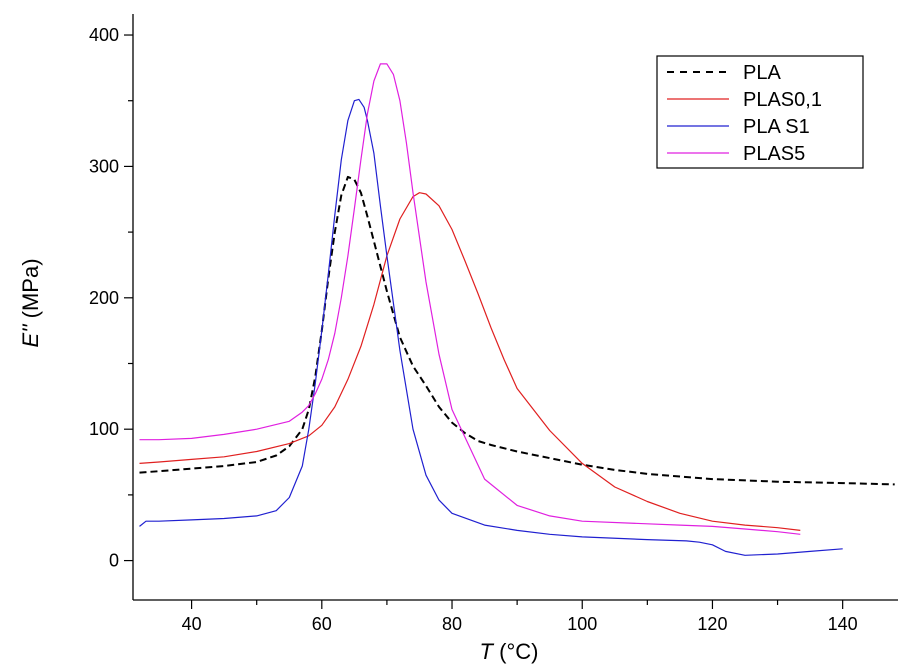 This screenshot has width=901, height=666. I want to click on y-tick-label: 0, so click(114, 561).